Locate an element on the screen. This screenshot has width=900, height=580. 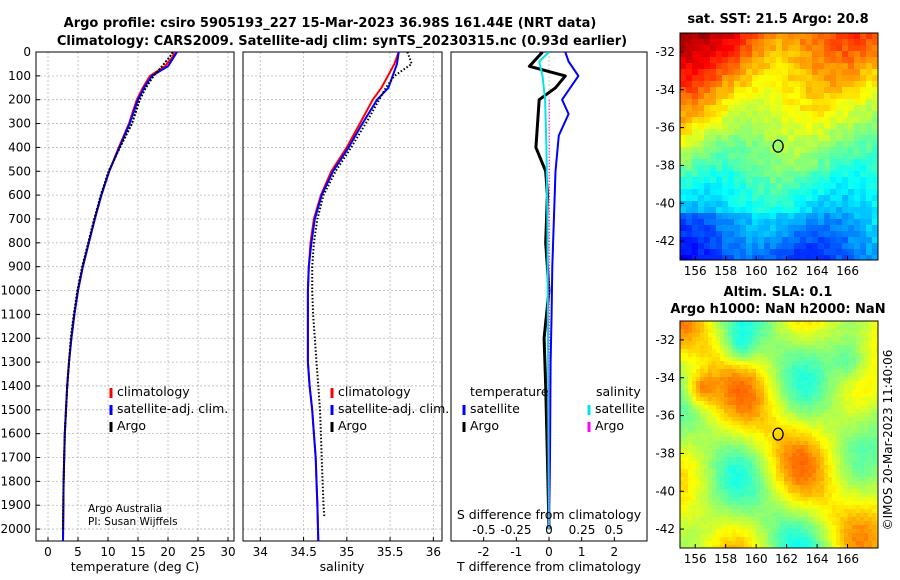
imos-stamp: ©IMOS 20-Mar-2023 11:40:06 is located at coordinates (888, 440).